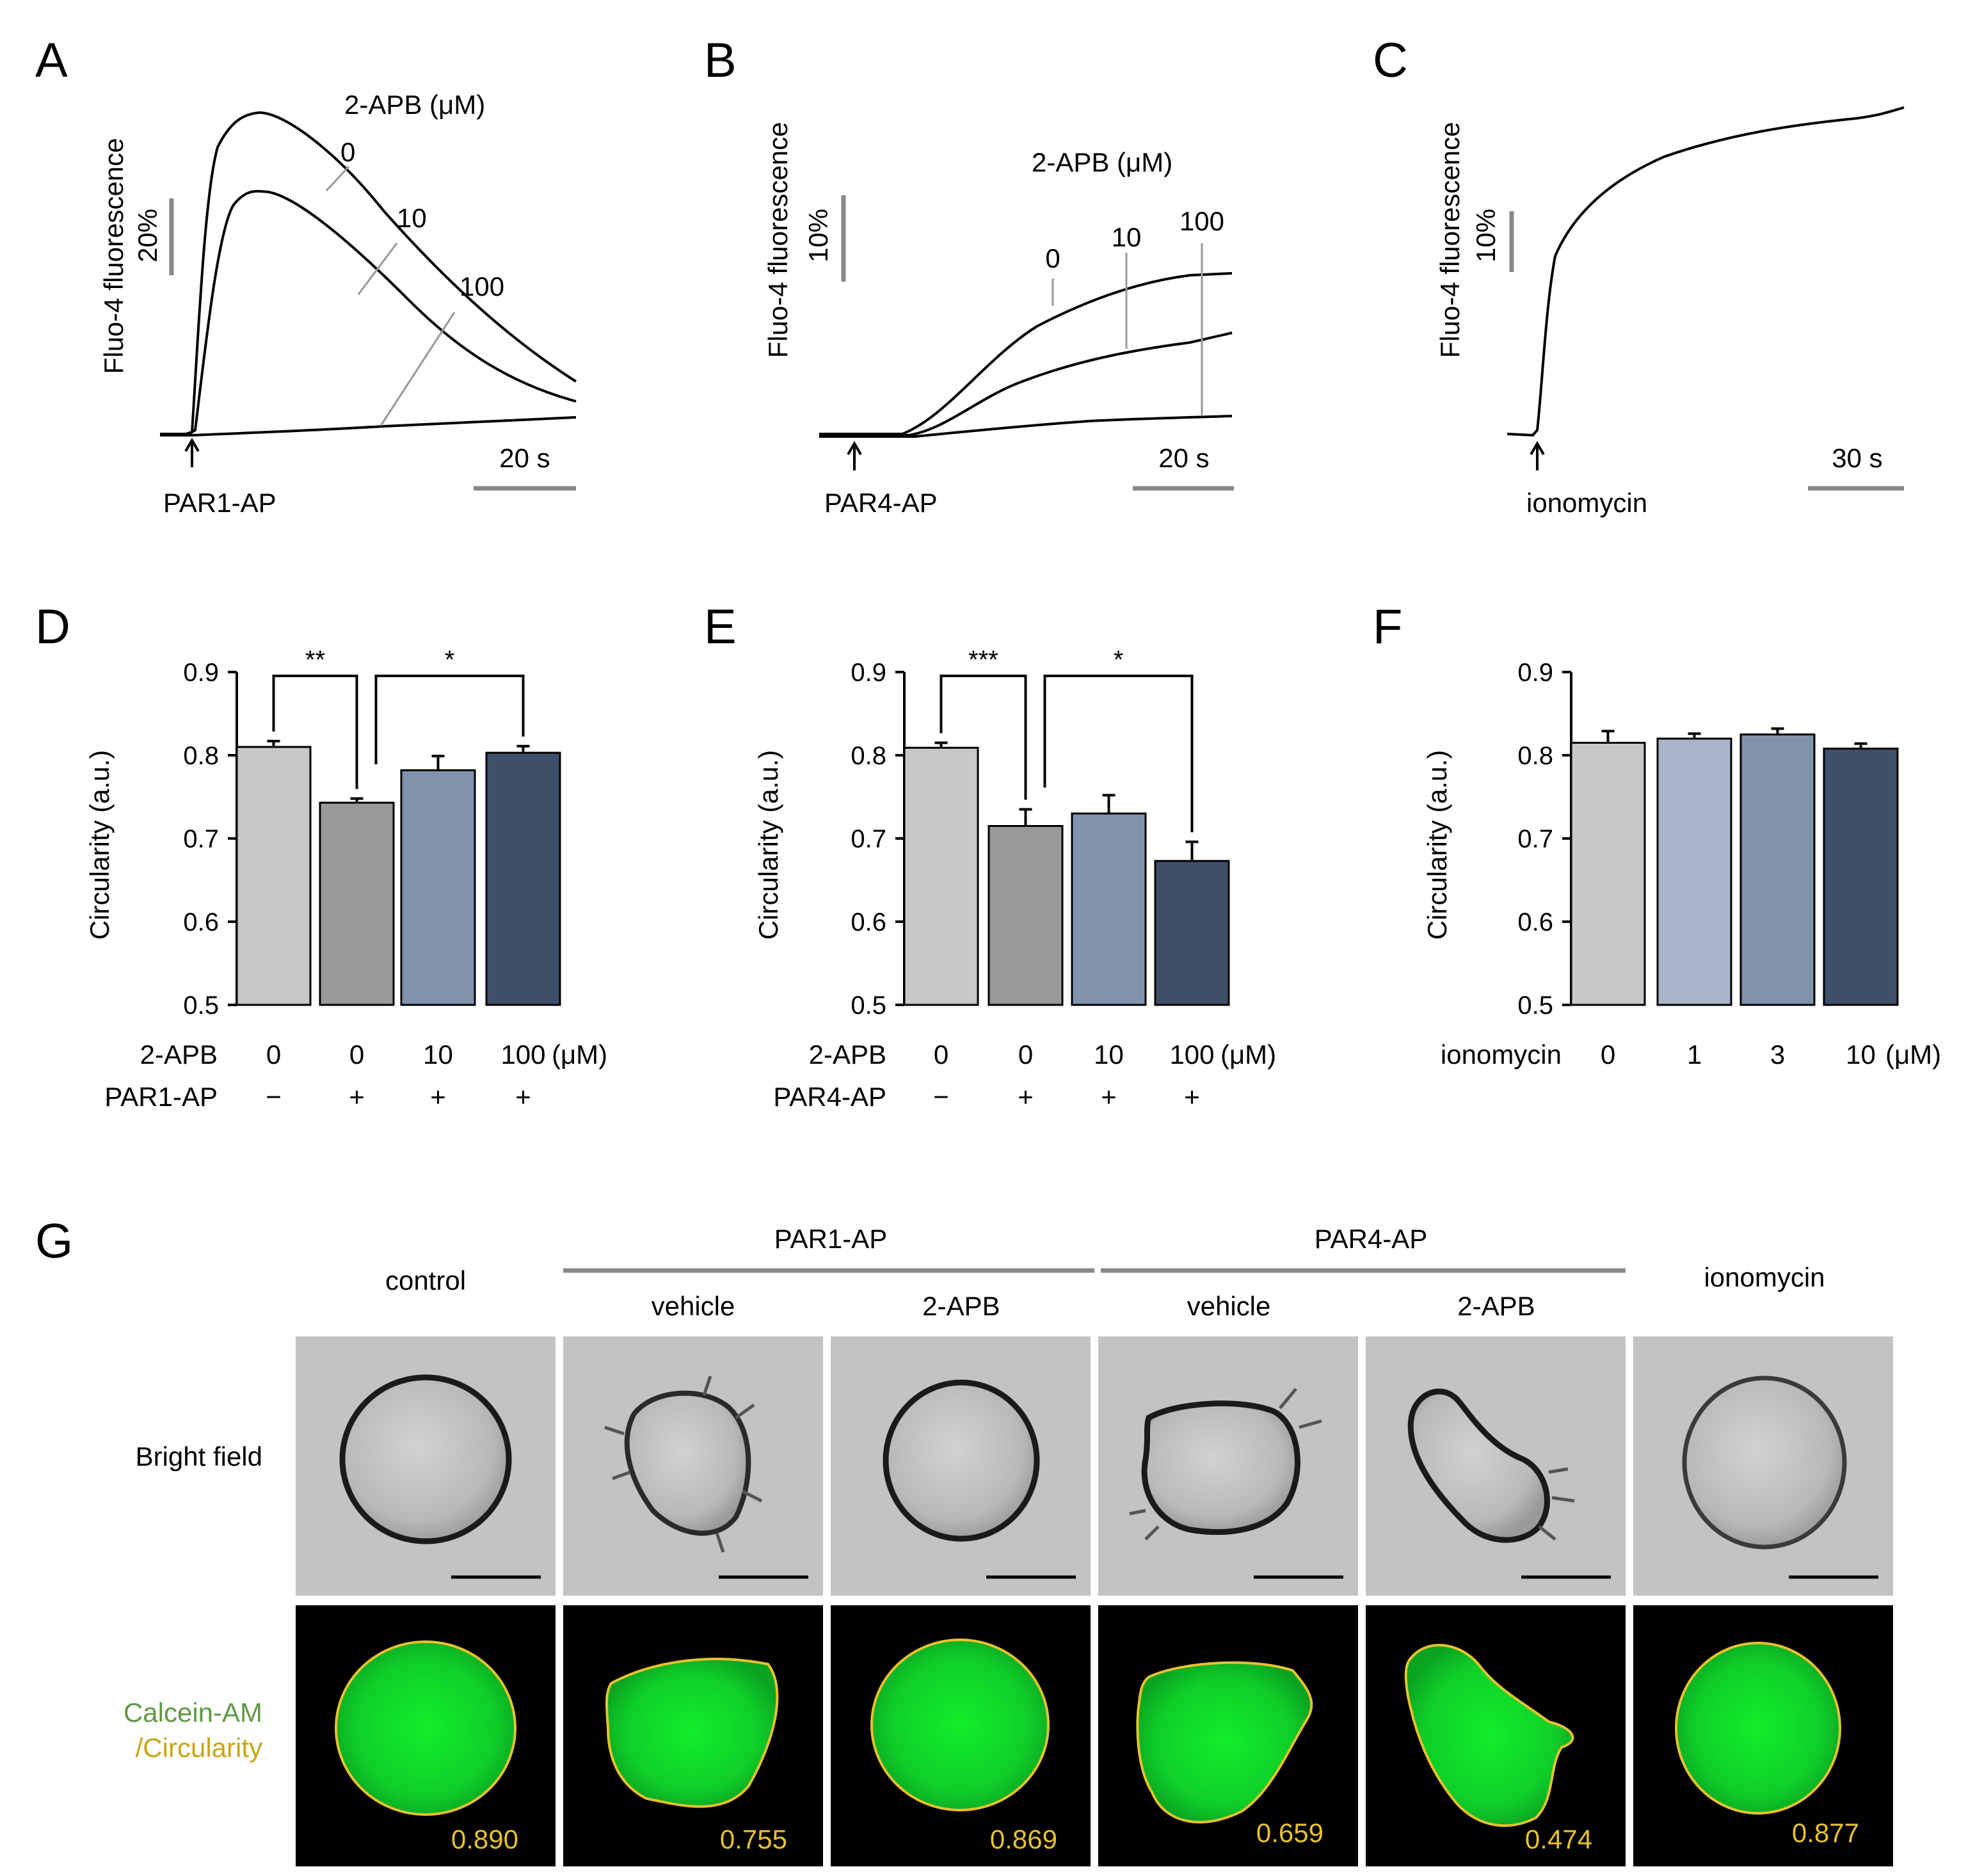 Image resolution: width=1975 pixels, height=1876 pixels. Describe the element at coordinates (1228, 1735) in the screenshot. I see `calcein-image-par4-vehicle: 0.659` at that location.